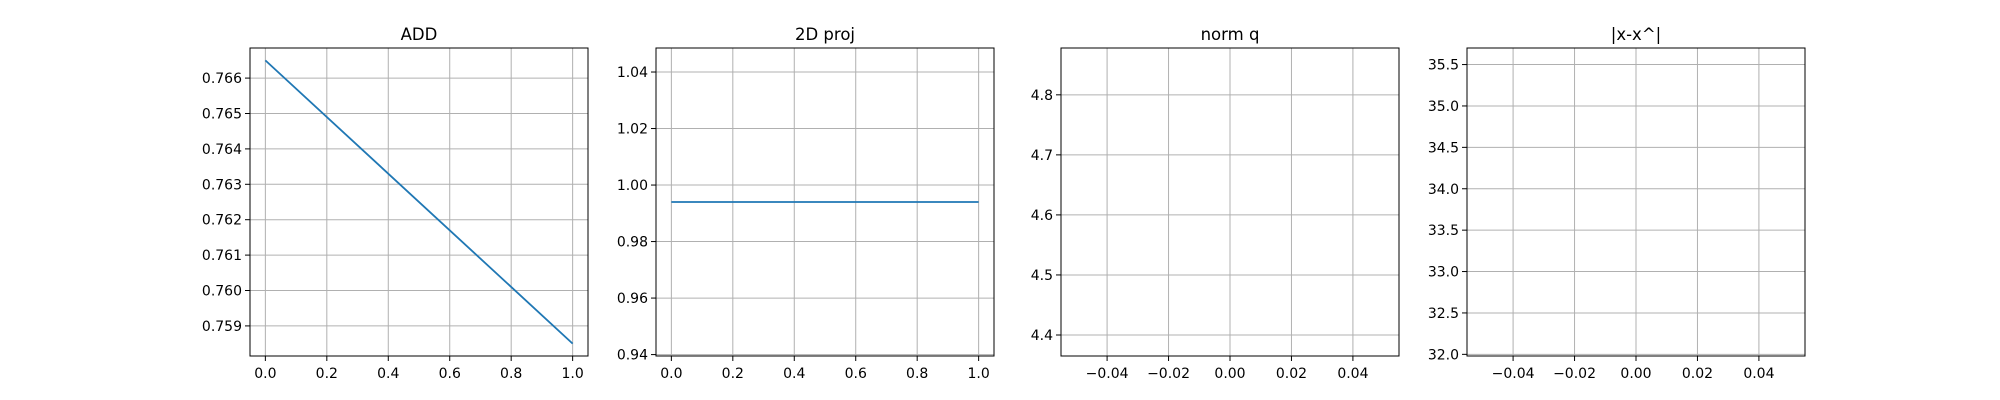 The height and width of the screenshot is (400, 2000). Describe the element at coordinates (1443, 273) in the screenshot. I see `y-tick-label-2: 33.0` at that location.